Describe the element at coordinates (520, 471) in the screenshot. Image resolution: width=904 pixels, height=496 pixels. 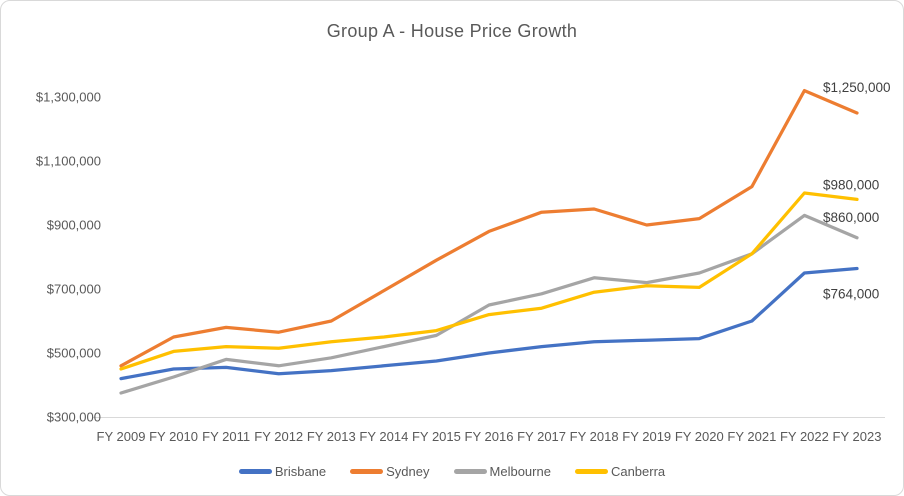
I see `legend-label: Melbourne` at that location.